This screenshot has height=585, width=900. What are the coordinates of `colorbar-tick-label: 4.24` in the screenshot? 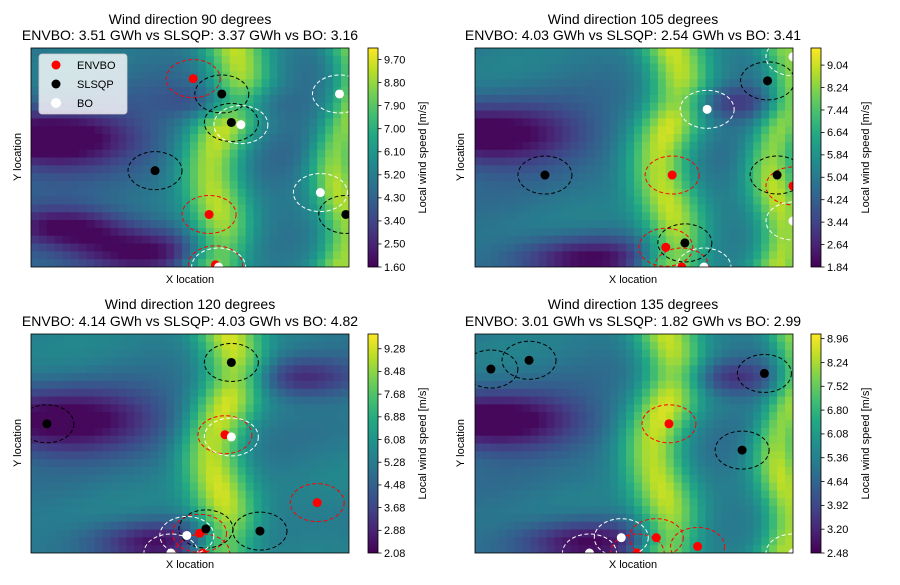 It's located at (837, 201).